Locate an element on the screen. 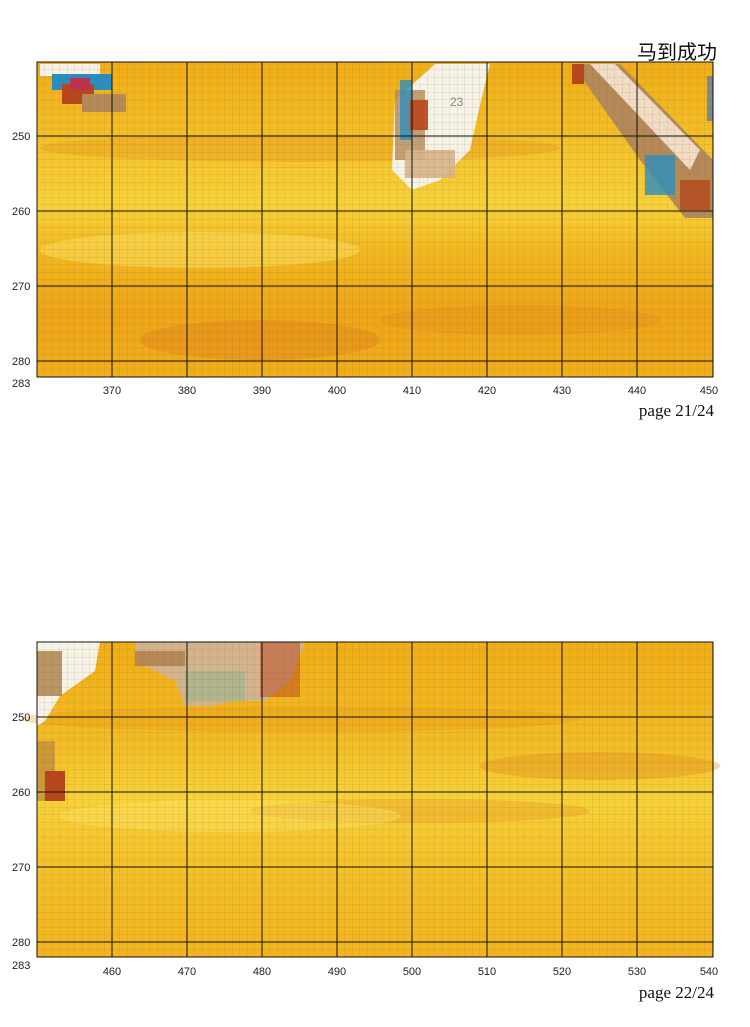 The height and width of the screenshot is (1027, 750). x-tick-label: 440 is located at coordinates (637, 391).